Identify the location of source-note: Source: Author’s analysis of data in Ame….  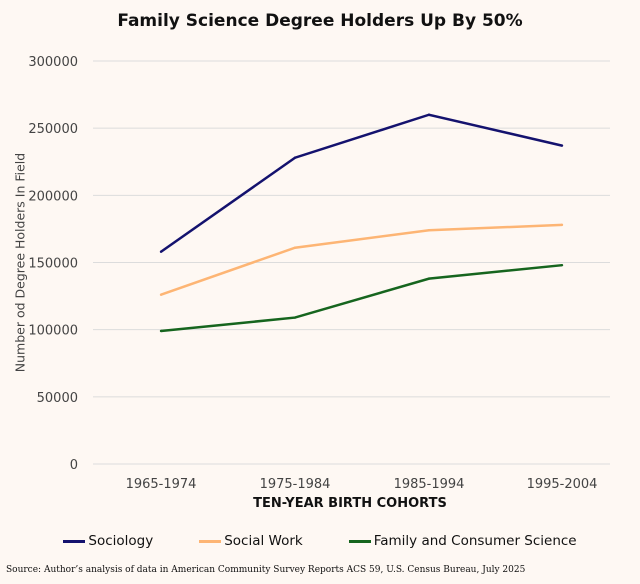
(266, 570).